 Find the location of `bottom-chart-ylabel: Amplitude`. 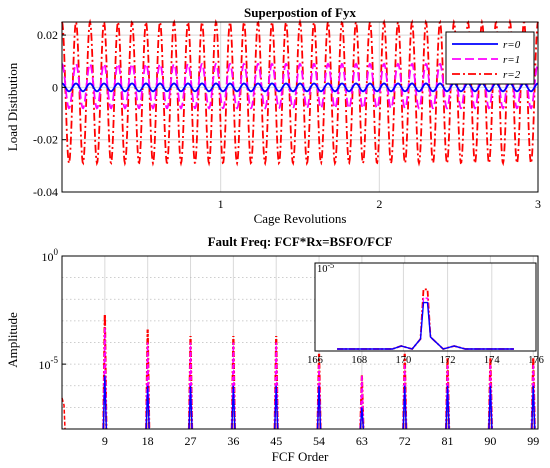

bottom-chart-ylabel: Amplitude is located at coordinates (12, 340).